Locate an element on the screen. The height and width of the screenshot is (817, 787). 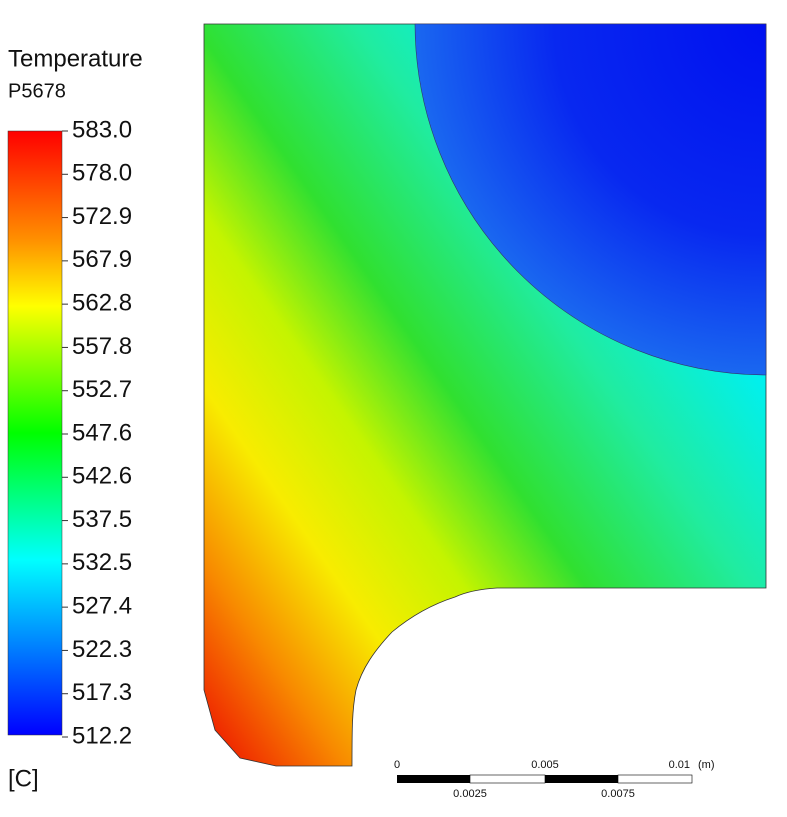
scale-label: 0.0025 is located at coordinates (470, 794).